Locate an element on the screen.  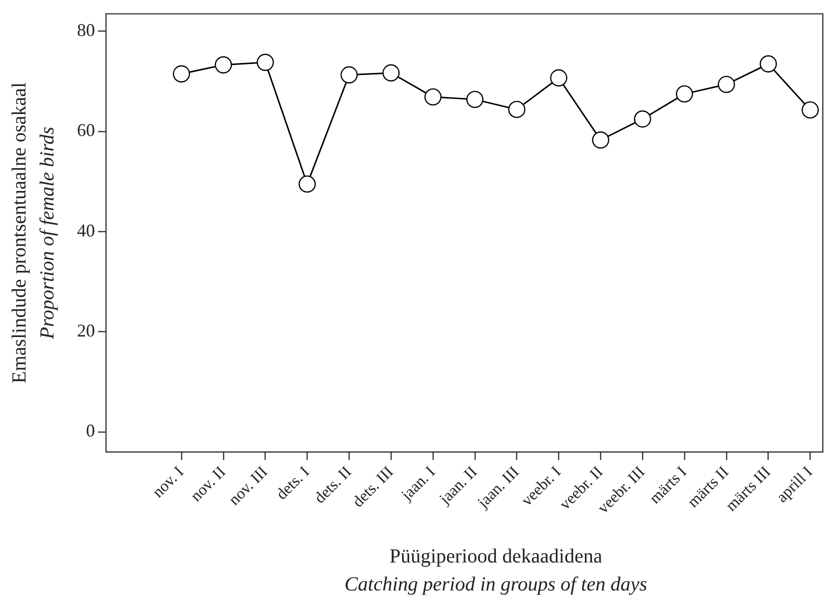
y-tick-label: 60 is located at coordinates (86, 130).